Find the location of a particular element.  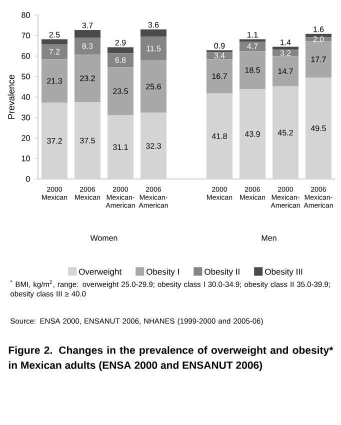

legend-label: Obesity I is located at coordinates (162, 272).